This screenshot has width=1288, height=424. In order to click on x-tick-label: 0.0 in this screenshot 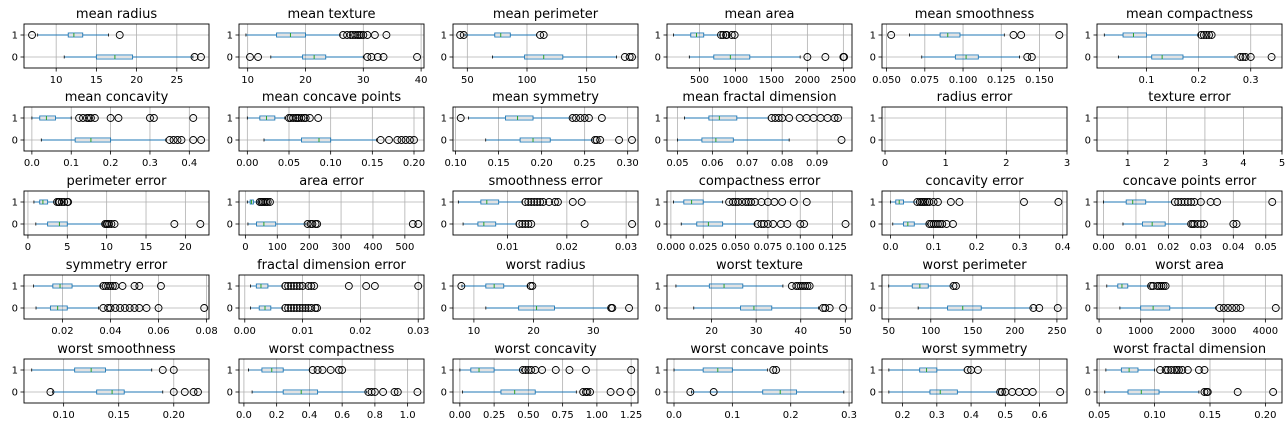, I will do `click(674, 415)`.